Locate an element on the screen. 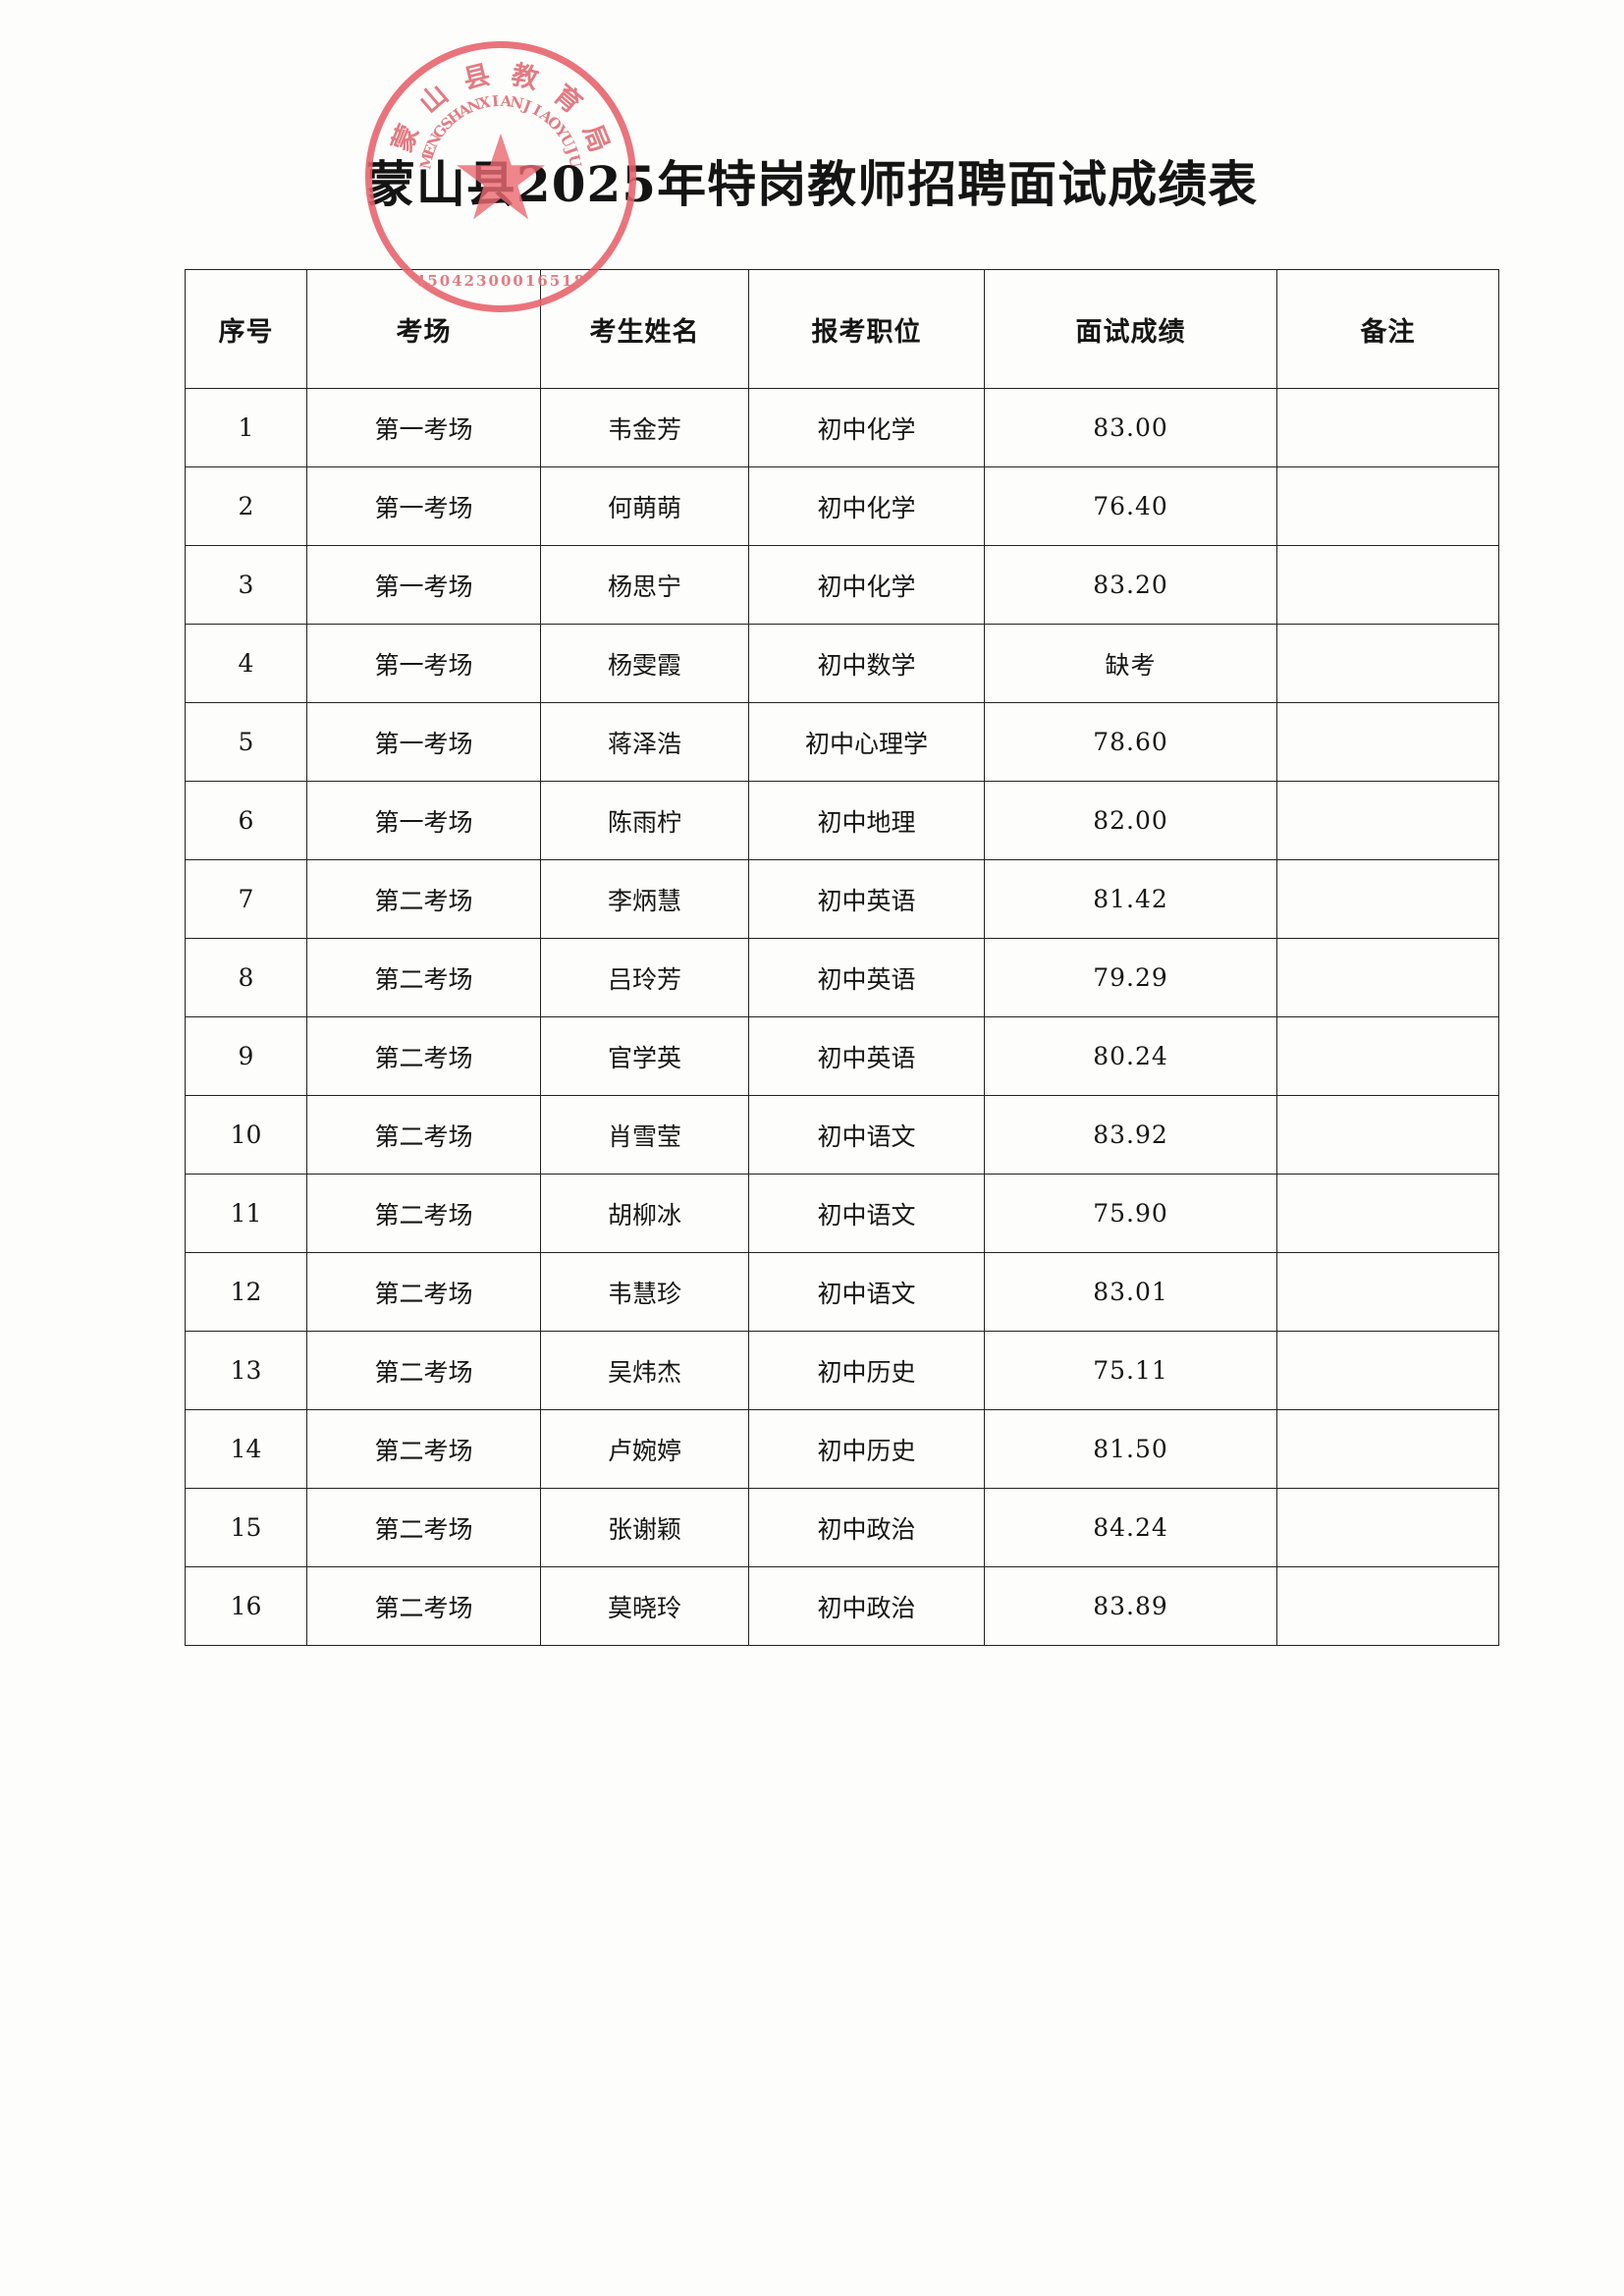 Image resolution: width=1624 pixels, height=2296 pixels. column-header-score: 面试成绩 is located at coordinates (1130, 329).